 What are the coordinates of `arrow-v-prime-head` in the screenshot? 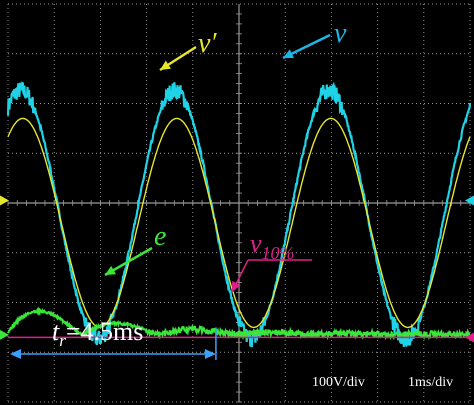 It's located at (165, 65).